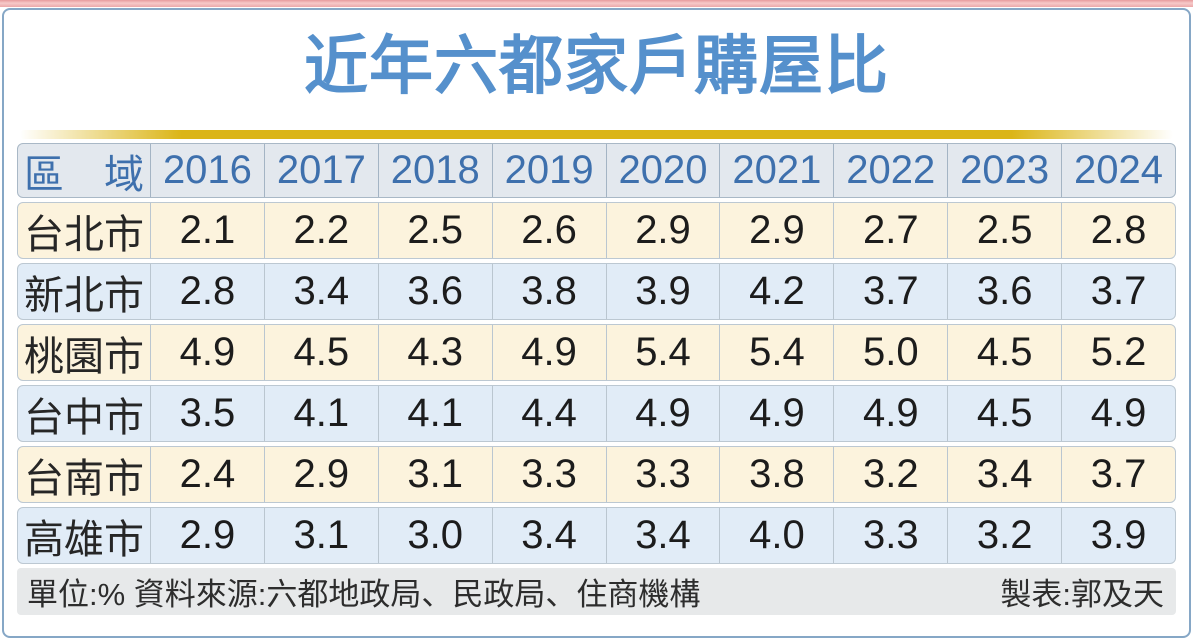  I want to click on year-header-2024: 2024, so click(1118, 170).